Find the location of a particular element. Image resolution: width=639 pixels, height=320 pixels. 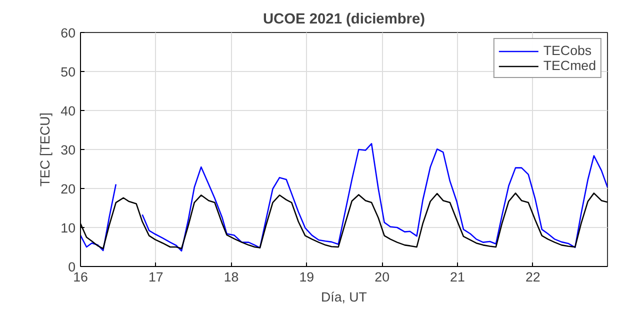

y-tick-label: 0 is located at coordinates (72, 267).